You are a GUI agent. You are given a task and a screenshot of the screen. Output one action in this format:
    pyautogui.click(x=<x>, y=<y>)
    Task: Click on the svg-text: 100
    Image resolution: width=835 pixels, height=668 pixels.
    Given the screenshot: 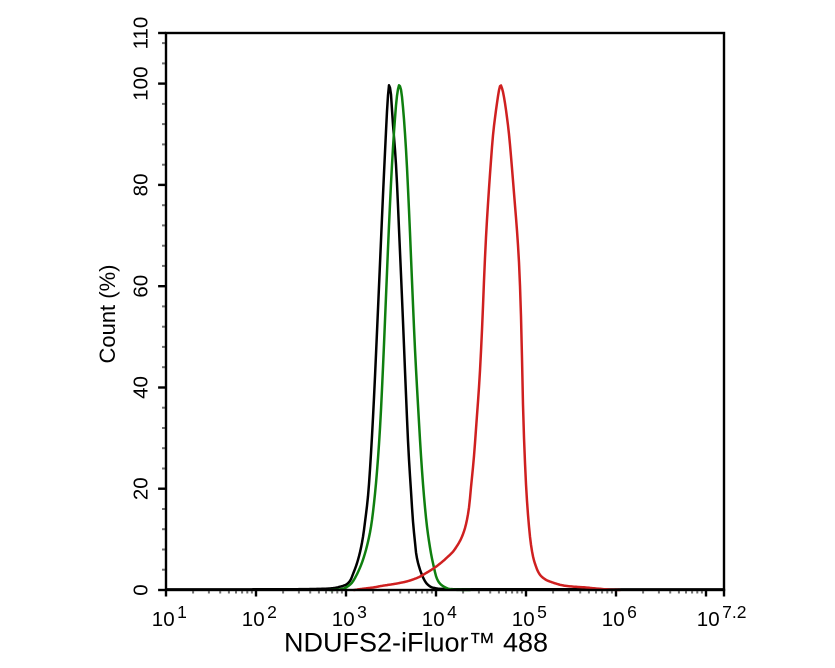 What is the action you would take?
    pyautogui.click(x=141, y=83)
    